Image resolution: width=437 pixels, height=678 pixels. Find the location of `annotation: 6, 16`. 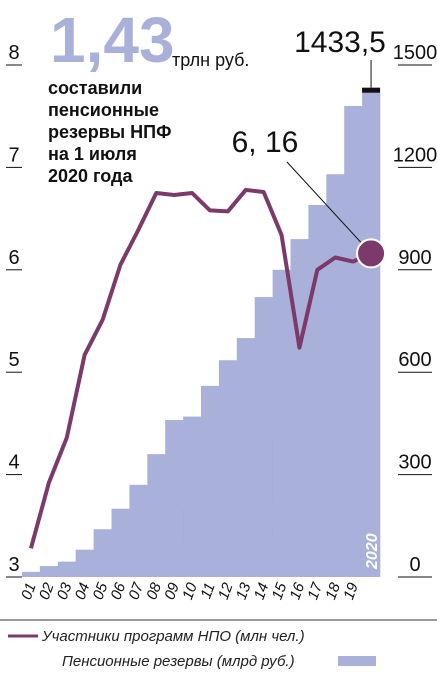

annotation: 6, 16 is located at coordinates (265, 142).